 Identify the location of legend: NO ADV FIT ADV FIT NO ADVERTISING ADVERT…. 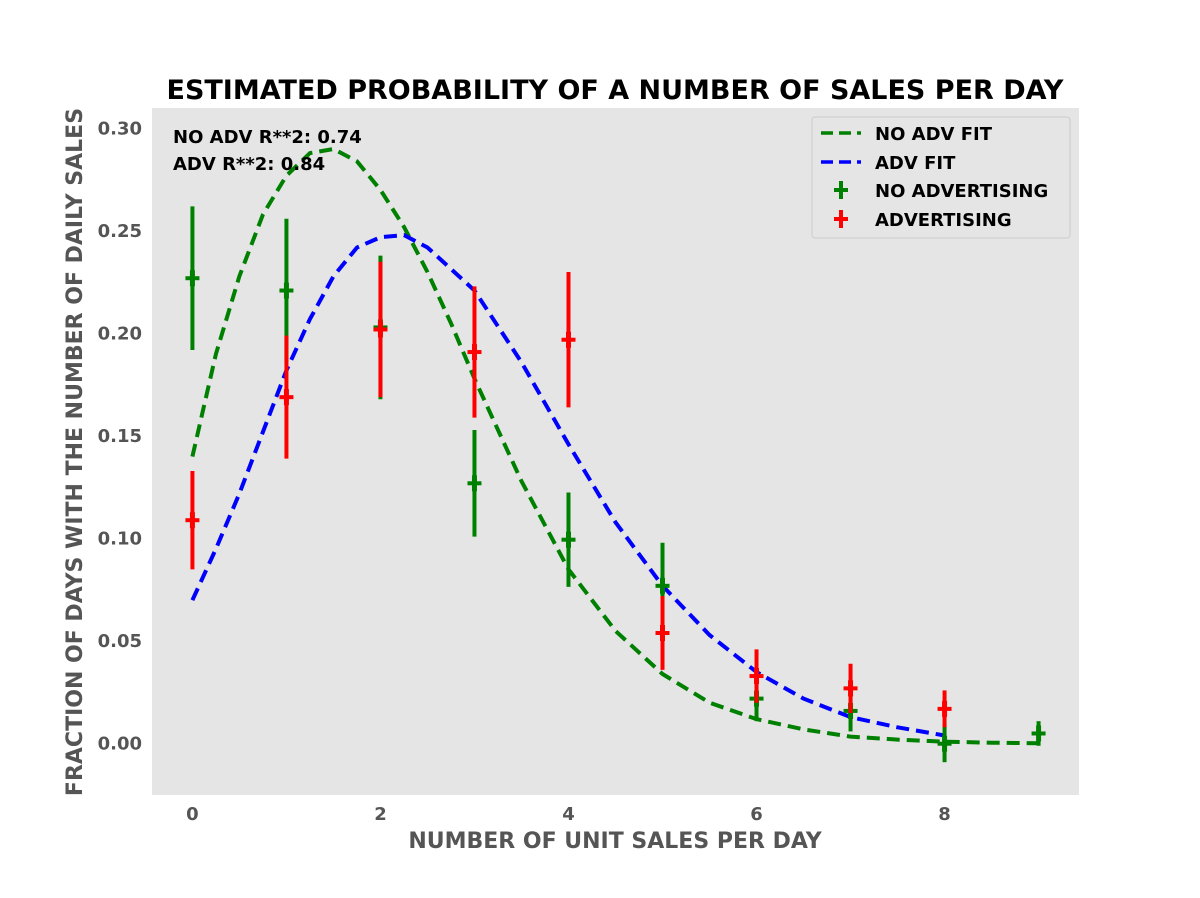
(941, 177).